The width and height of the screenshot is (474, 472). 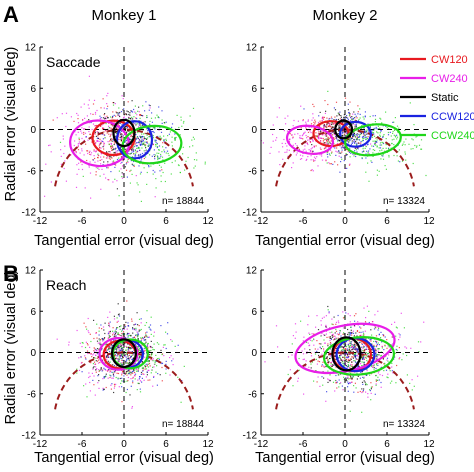 I want to click on x-tick-label: -12, so click(x=261, y=221).